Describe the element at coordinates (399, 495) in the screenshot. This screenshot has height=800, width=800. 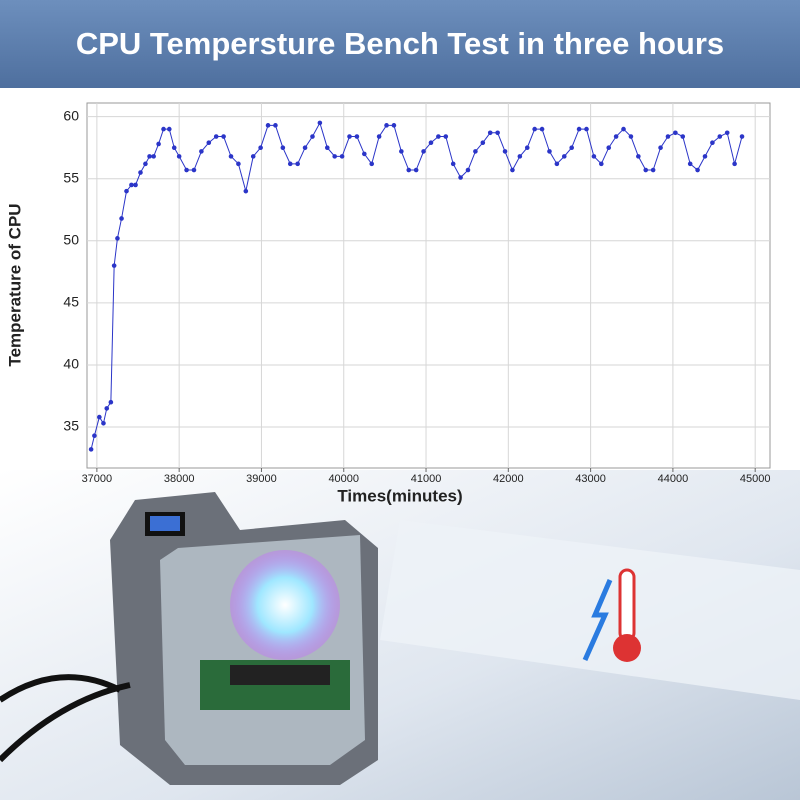
I see `x-axis-label: Times(minutes)` at that location.